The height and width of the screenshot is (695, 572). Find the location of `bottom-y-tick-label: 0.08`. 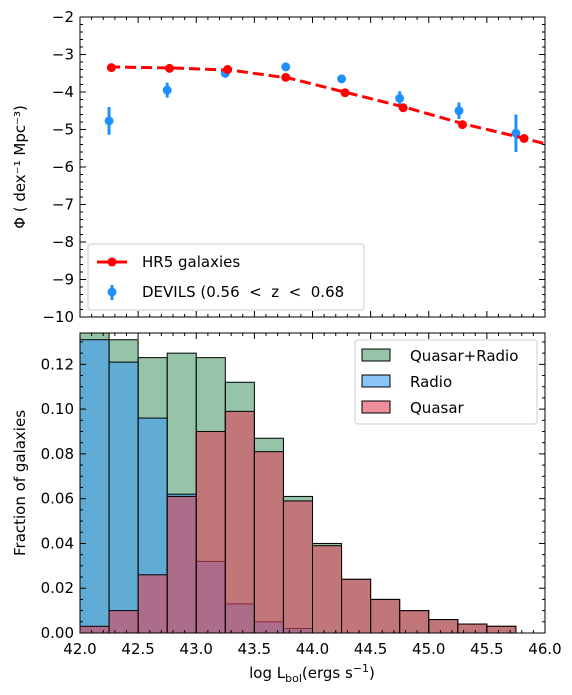

bottom-y-tick-label: 0.08 is located at coordinates (57, 454).